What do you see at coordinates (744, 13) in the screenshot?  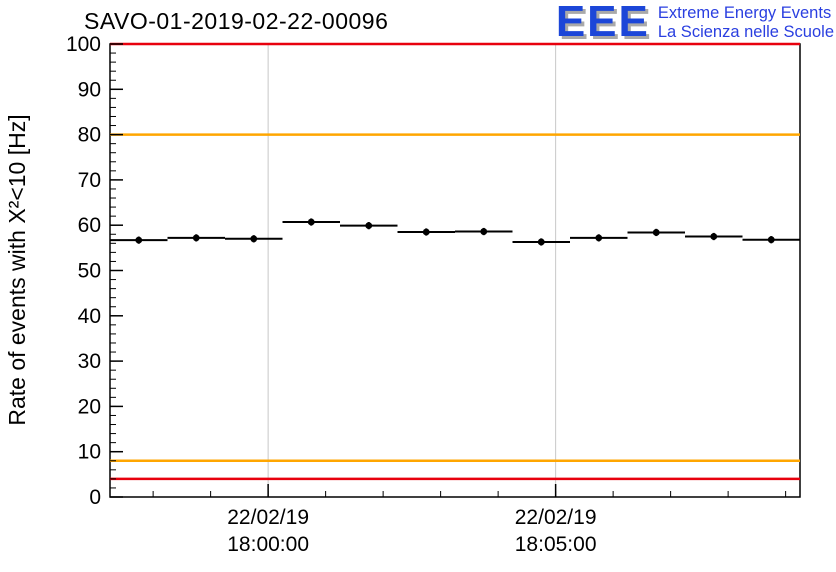 I see `eee-logo-line-1: Extreme Energy Events` at bounding box center [744, 13].